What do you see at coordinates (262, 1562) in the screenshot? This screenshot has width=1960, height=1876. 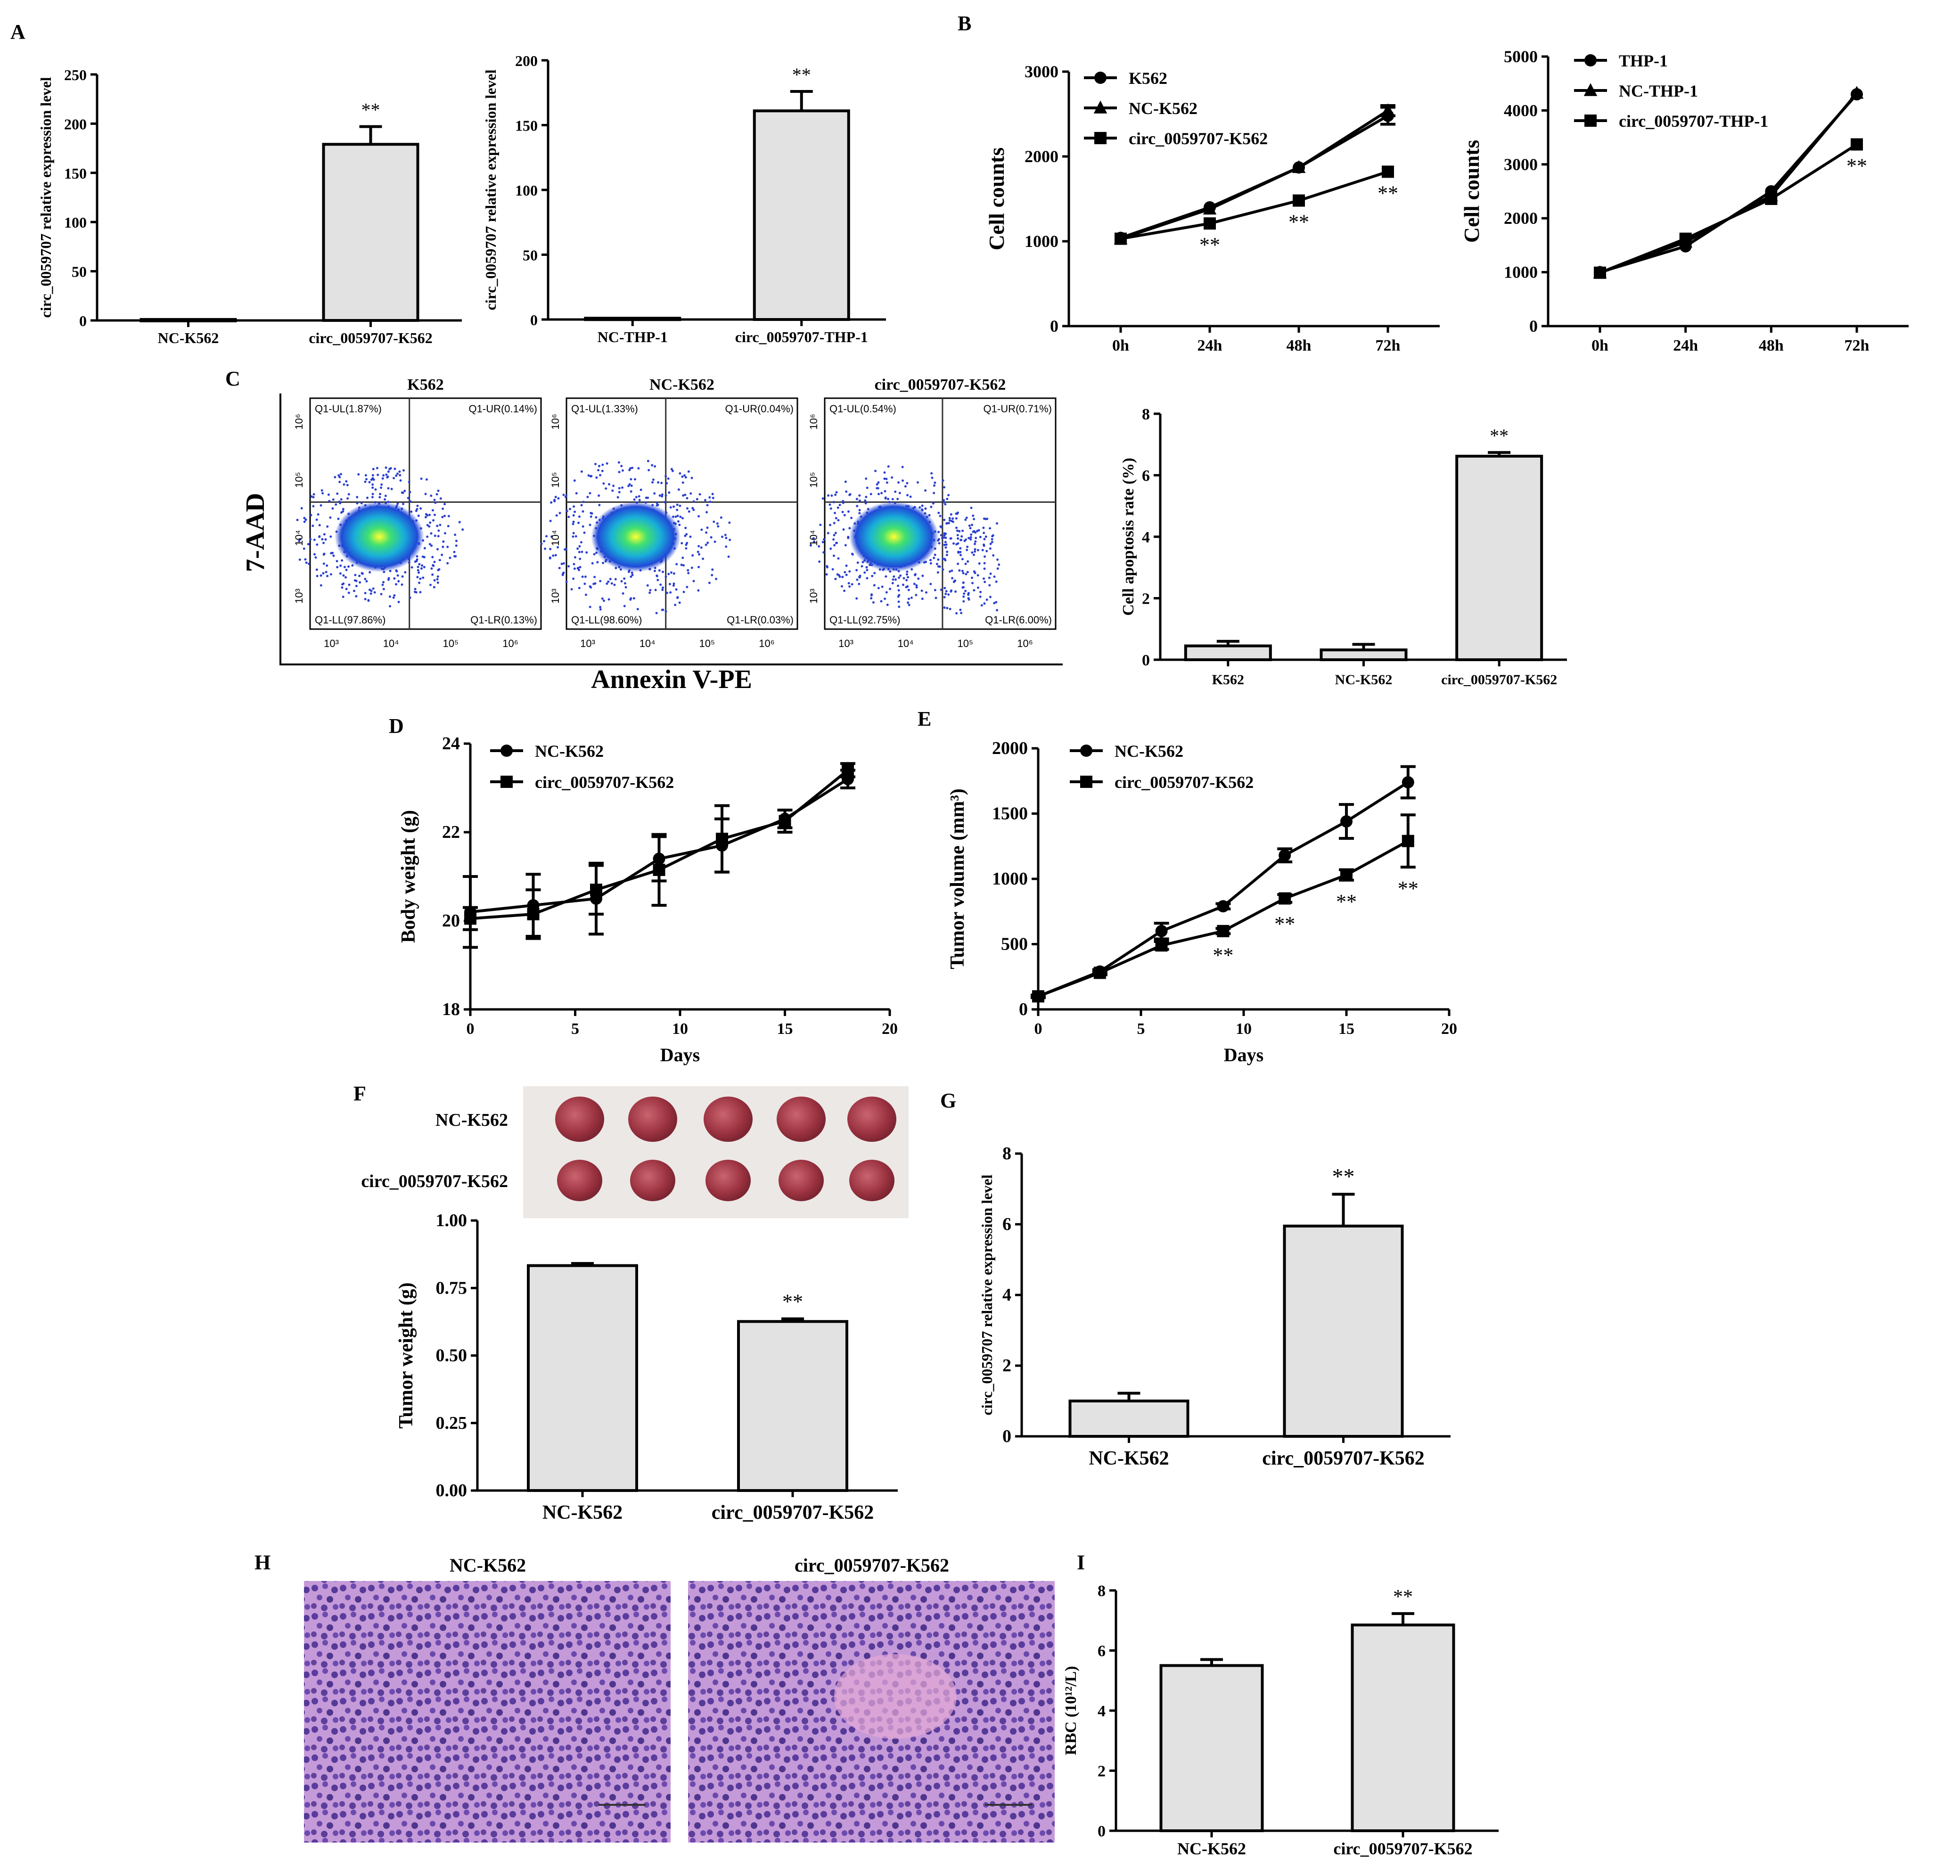 I see `panel-label-H: H` at bounding box center [262, 1562].